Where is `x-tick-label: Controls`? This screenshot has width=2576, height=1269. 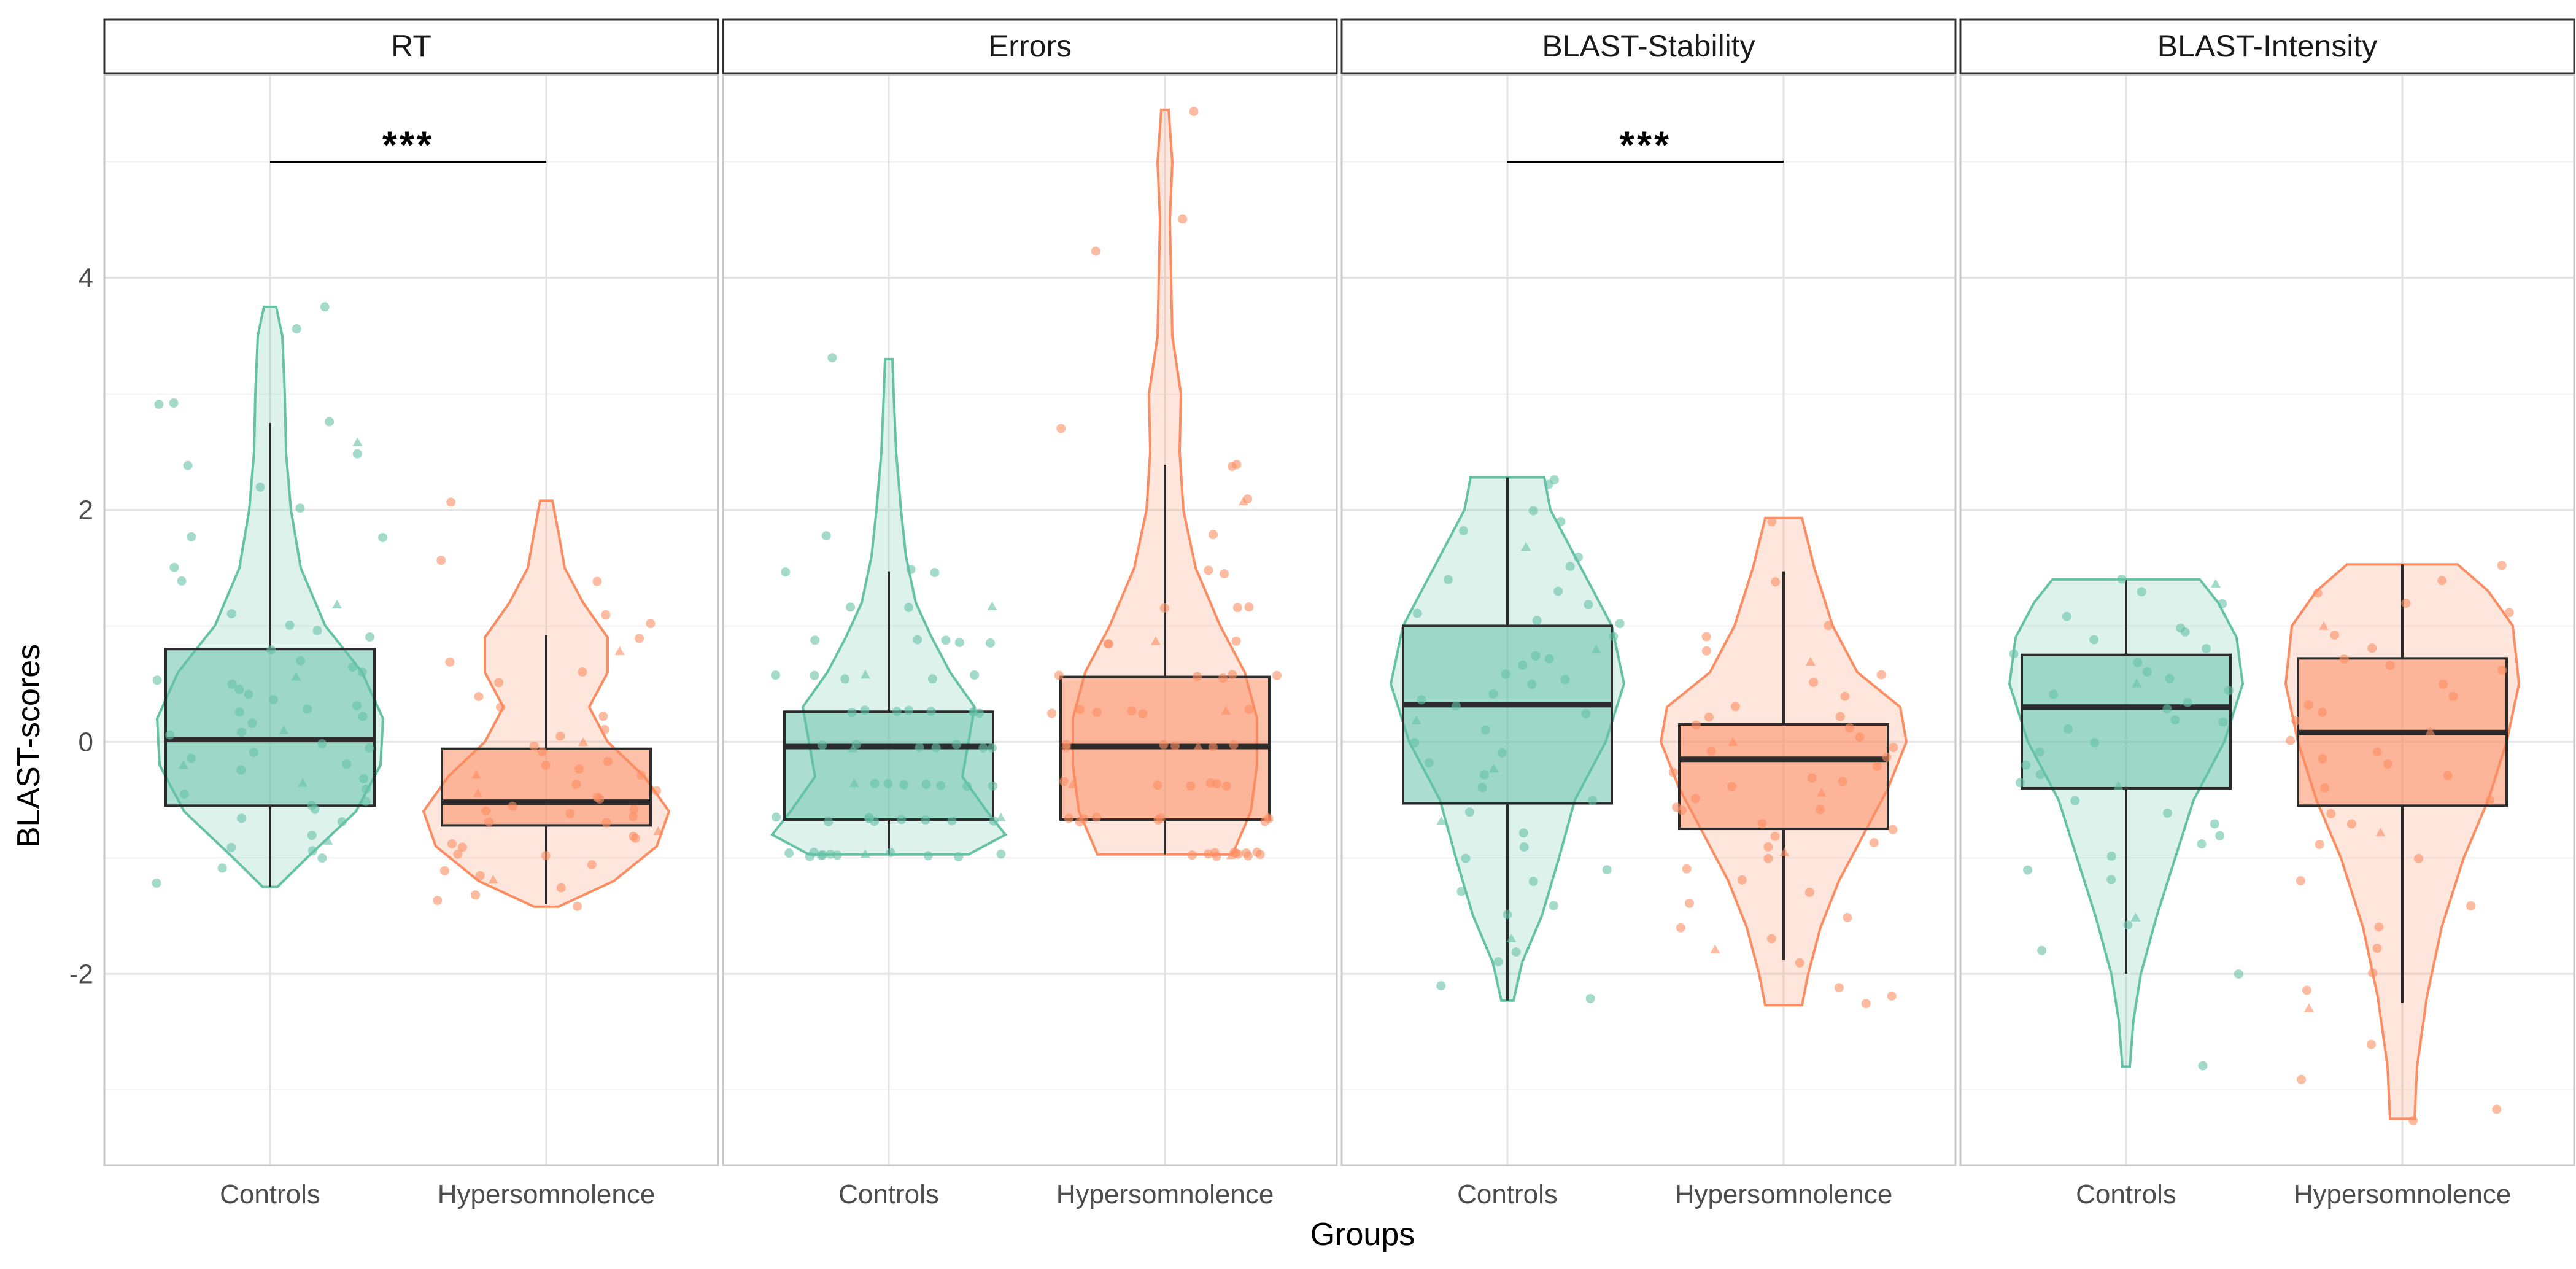 x-tick-label: Controls is located at coordinates (2126, 1194).